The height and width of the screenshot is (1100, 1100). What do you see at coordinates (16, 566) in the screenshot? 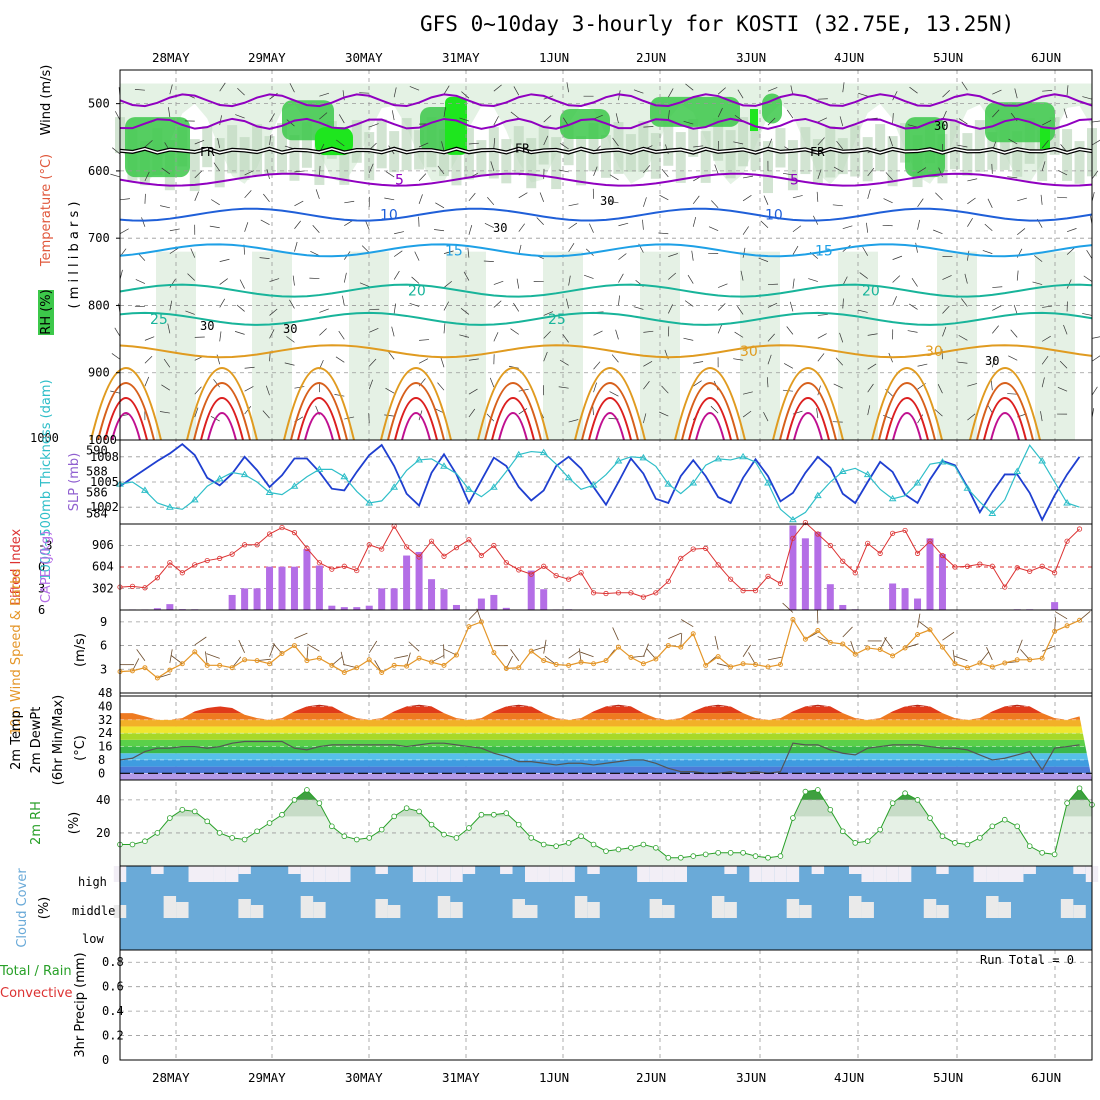
I see `li-axis-label: Lifted Index` at bounding box center [16, 566].